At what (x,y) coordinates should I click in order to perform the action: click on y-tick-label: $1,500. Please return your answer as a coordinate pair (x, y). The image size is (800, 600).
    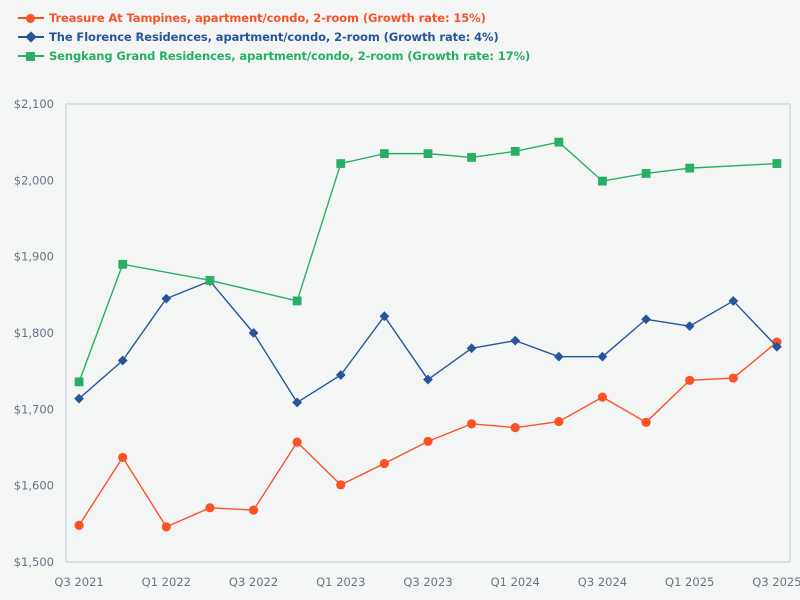
    Looking at the image, I should click on (34, 562).